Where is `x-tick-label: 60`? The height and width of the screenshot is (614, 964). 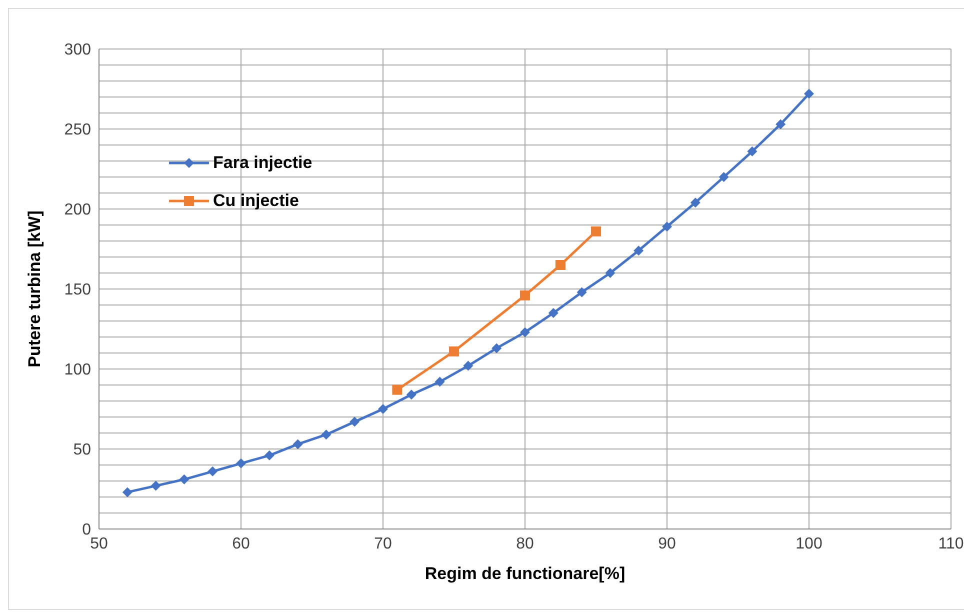 x-tick-label: 60 is located at coordinates (241, 543).